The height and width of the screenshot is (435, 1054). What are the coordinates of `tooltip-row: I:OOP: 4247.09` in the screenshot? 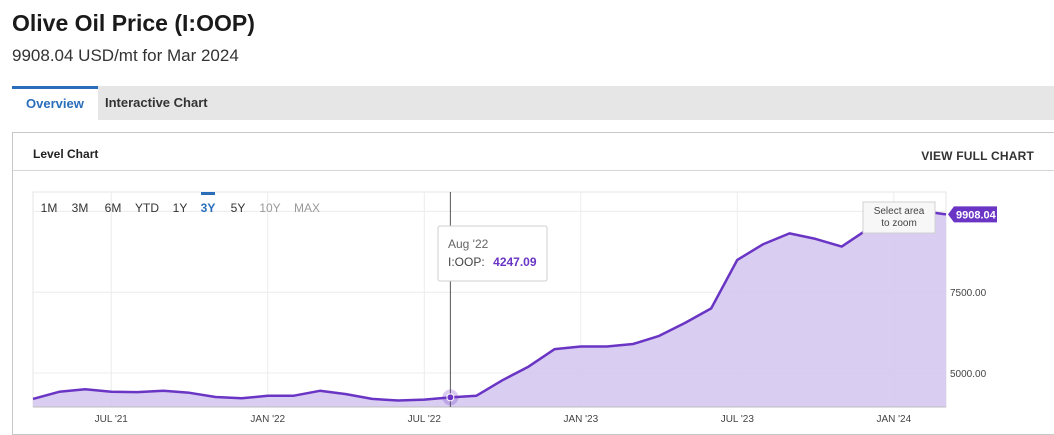 It's located at (492, 261).